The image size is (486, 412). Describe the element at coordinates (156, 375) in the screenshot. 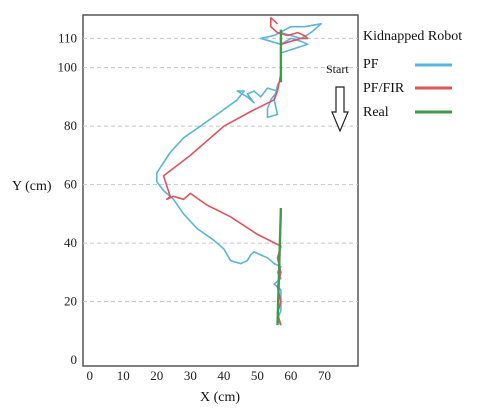

I see `x-tick-label: 20` at that location.